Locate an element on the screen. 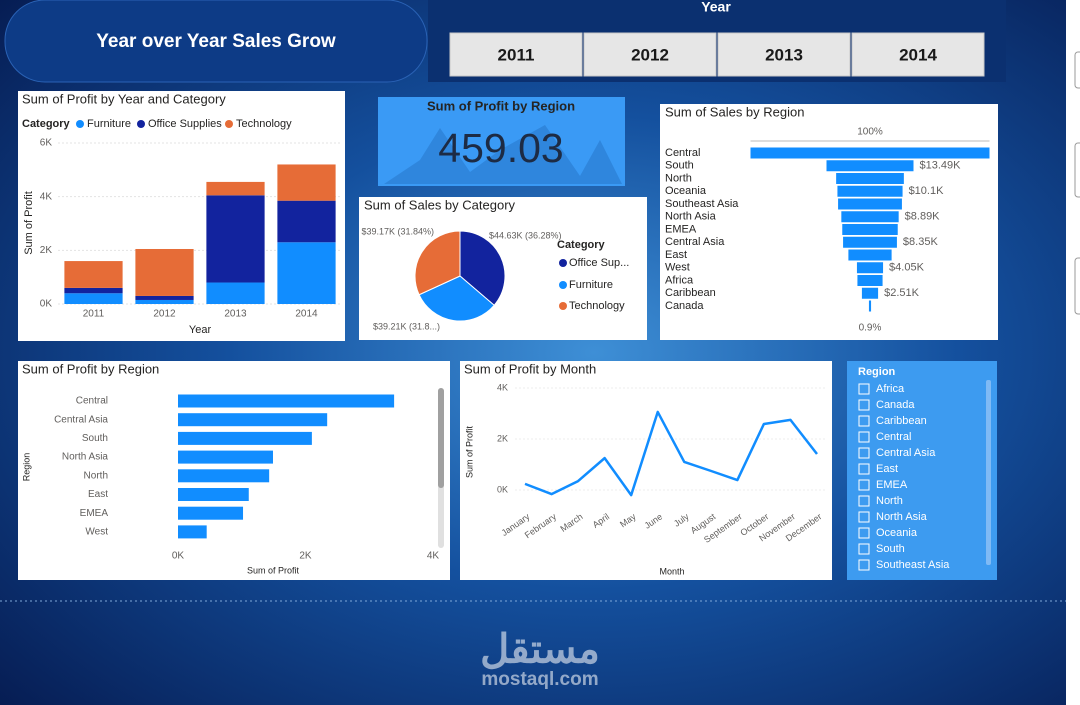 The height and width of the screenshot is (705, 1080). year-button-label: 2013 is located at coordinates (784, 54).